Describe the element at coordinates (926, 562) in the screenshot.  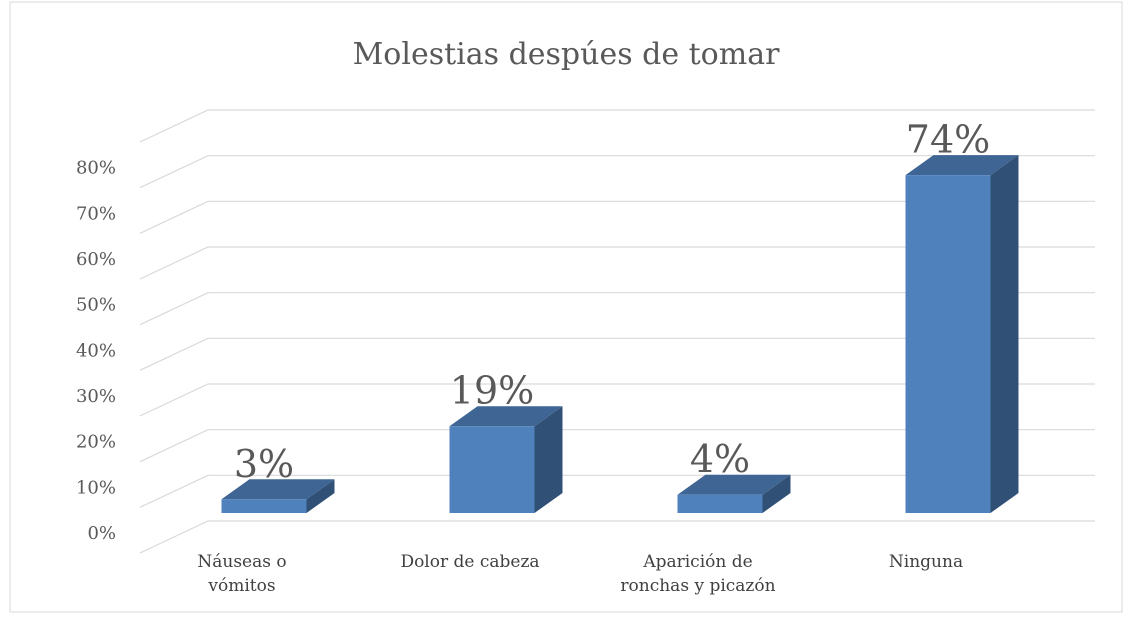
I see `x-tick-label: Ninguna` at that location.